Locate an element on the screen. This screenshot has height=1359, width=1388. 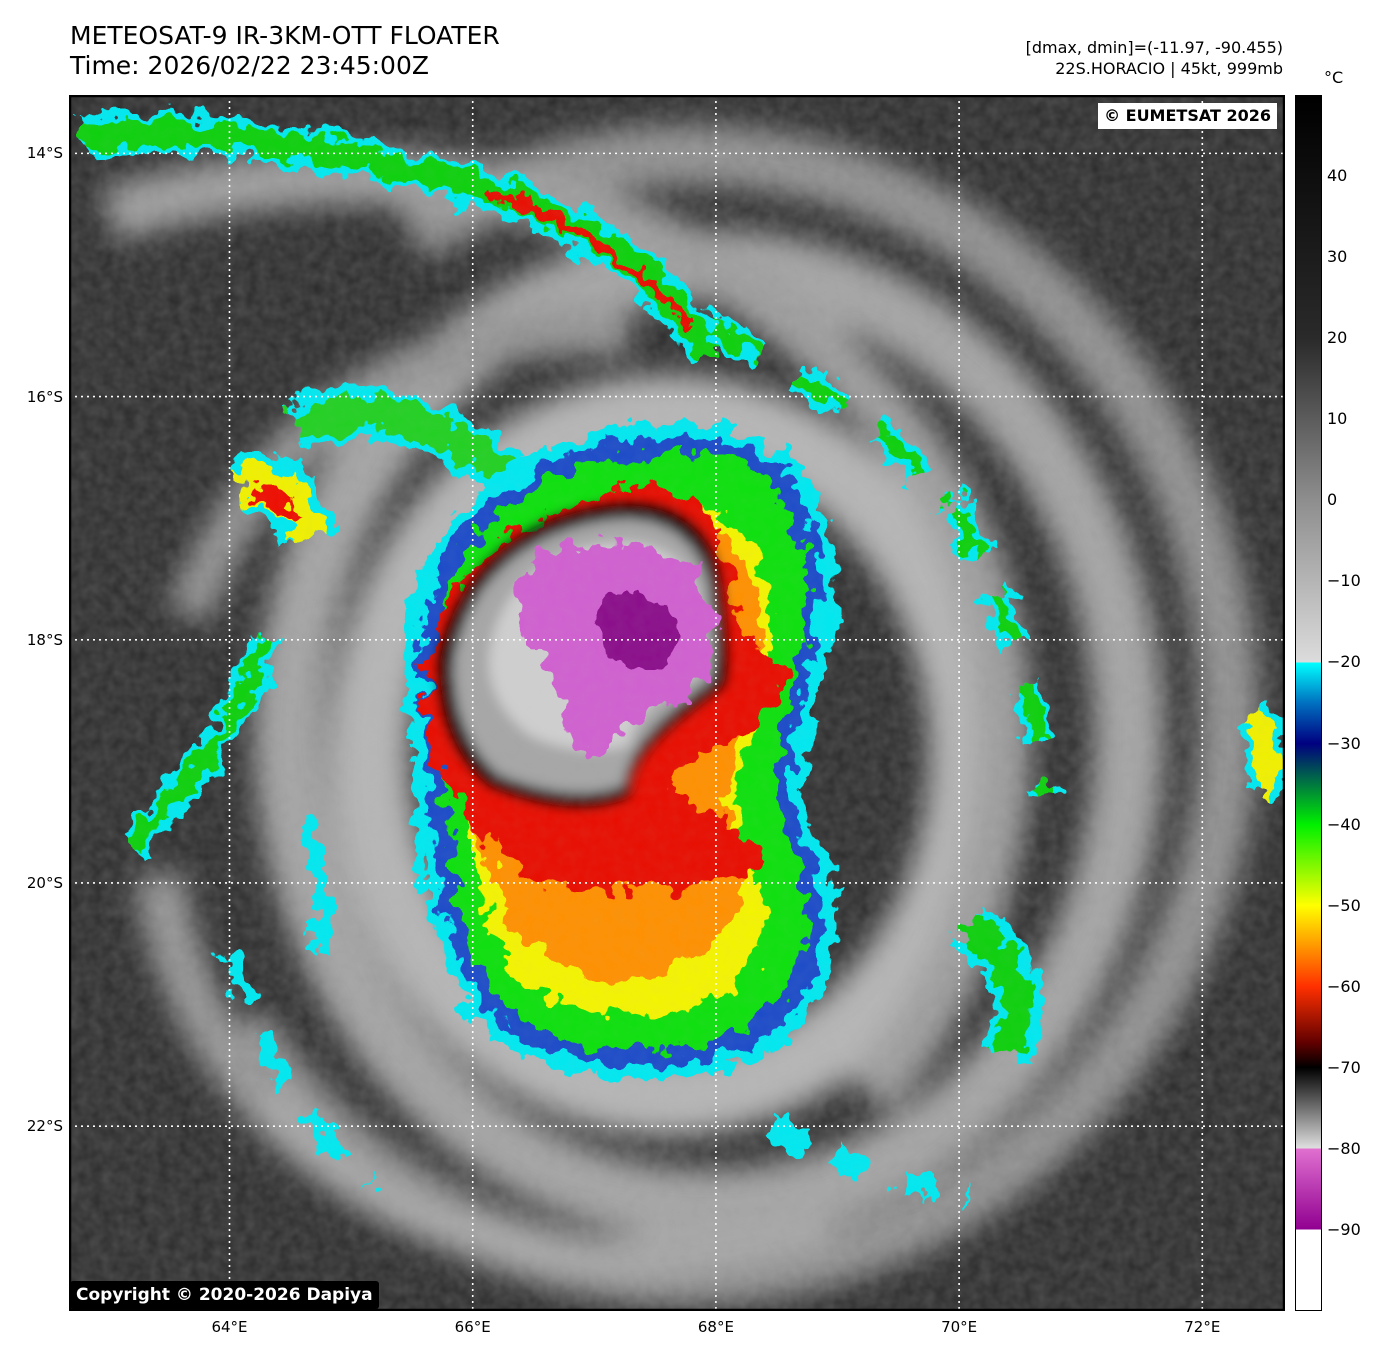
colorbar-tick-label: 40 is located at coordinates (1337, 176).